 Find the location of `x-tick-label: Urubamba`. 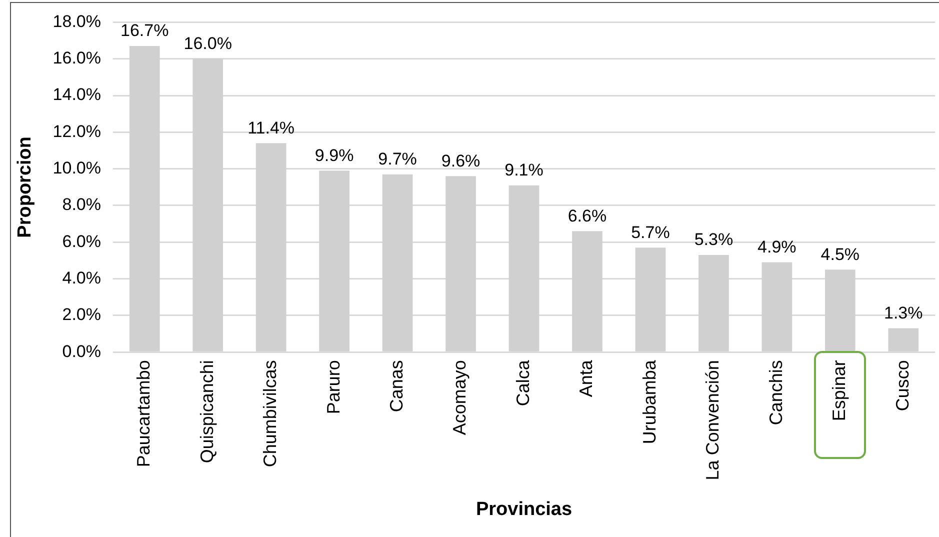

x-tick-label: Urubamba is located at coordinates (649, 401).